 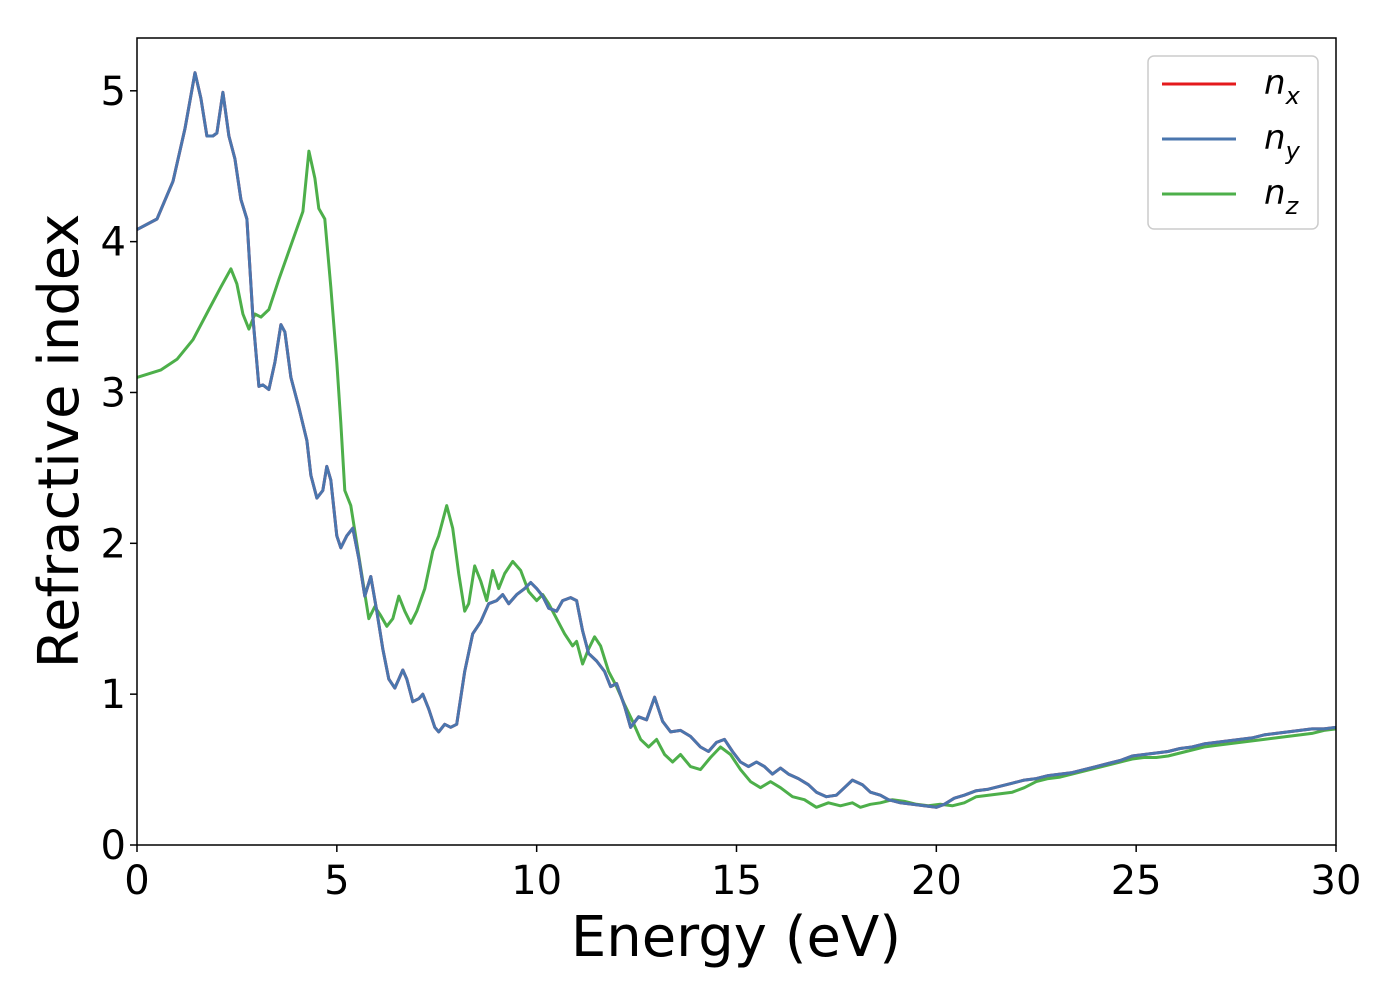 I want to click on x-tick-label: 25, so click(x=1136, y=881).